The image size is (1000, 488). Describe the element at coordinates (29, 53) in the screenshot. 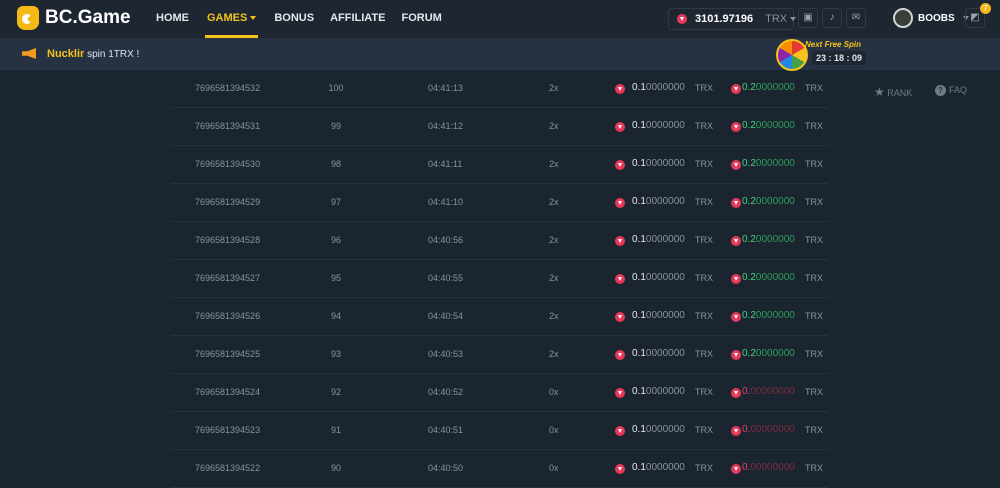

I see `megaphone-icon` at that location.